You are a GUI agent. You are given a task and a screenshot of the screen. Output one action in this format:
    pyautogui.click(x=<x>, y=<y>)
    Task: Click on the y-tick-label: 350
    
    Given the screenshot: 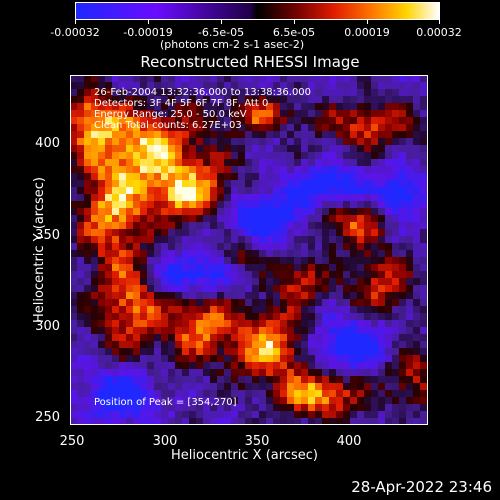 What is the action you would take?
    pyautogui.click(x=47, y=235)
    